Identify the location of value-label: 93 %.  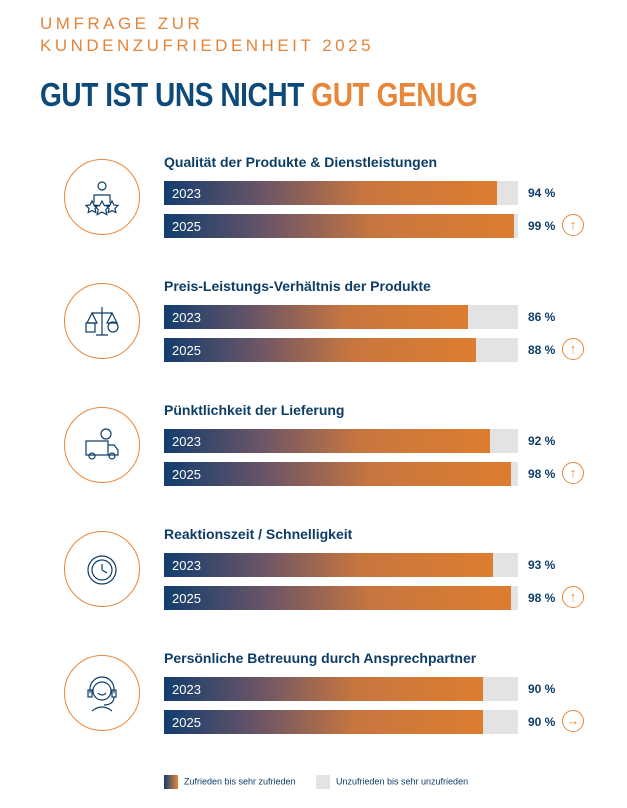
(542, 565).